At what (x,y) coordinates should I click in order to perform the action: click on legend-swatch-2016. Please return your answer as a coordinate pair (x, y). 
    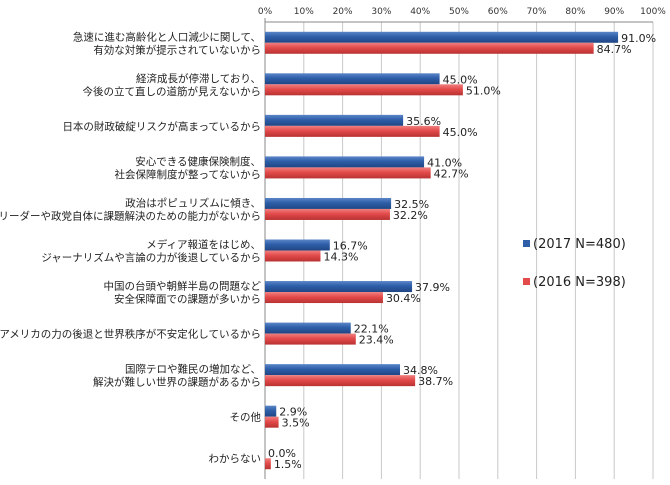
    Looking at the image, I should click on (526, 281).